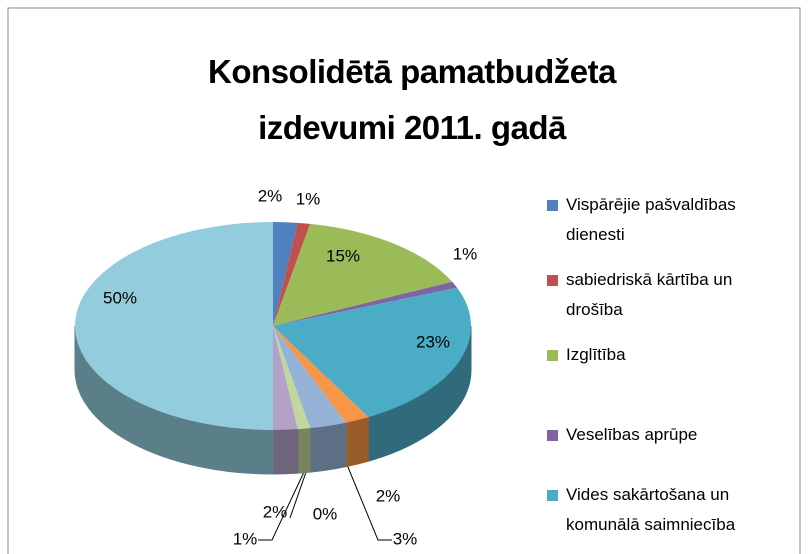 Image resolution: width=808 pixels, height=554 pixels. What do you see at coordinates (120, 297) in the screenshot?
I see `data-label: 50%` at bounding box center [120, 297].